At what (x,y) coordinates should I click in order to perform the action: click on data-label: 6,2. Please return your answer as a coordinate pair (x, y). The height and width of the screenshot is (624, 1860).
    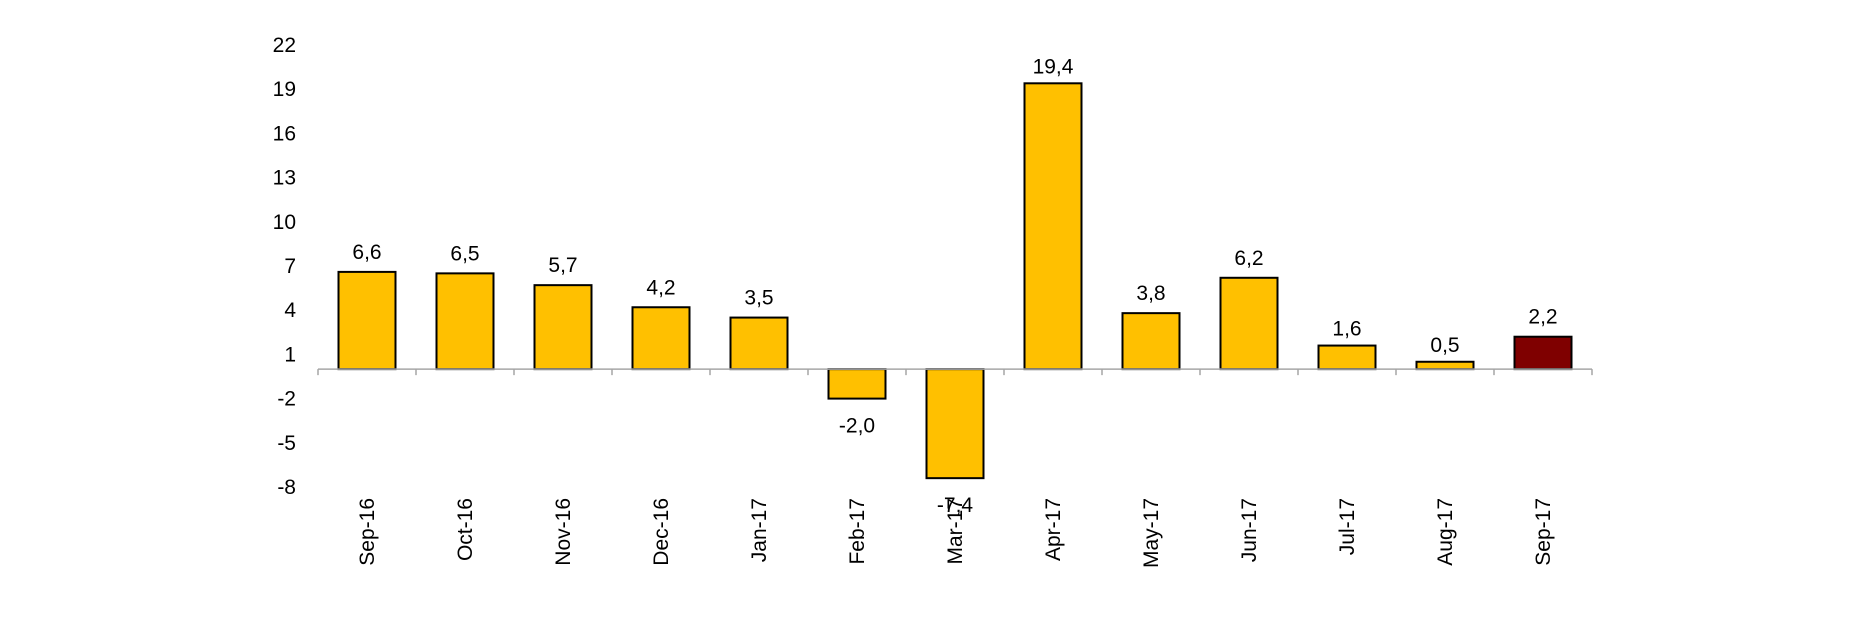
    Looking at the image, I should click on (1248, 258).